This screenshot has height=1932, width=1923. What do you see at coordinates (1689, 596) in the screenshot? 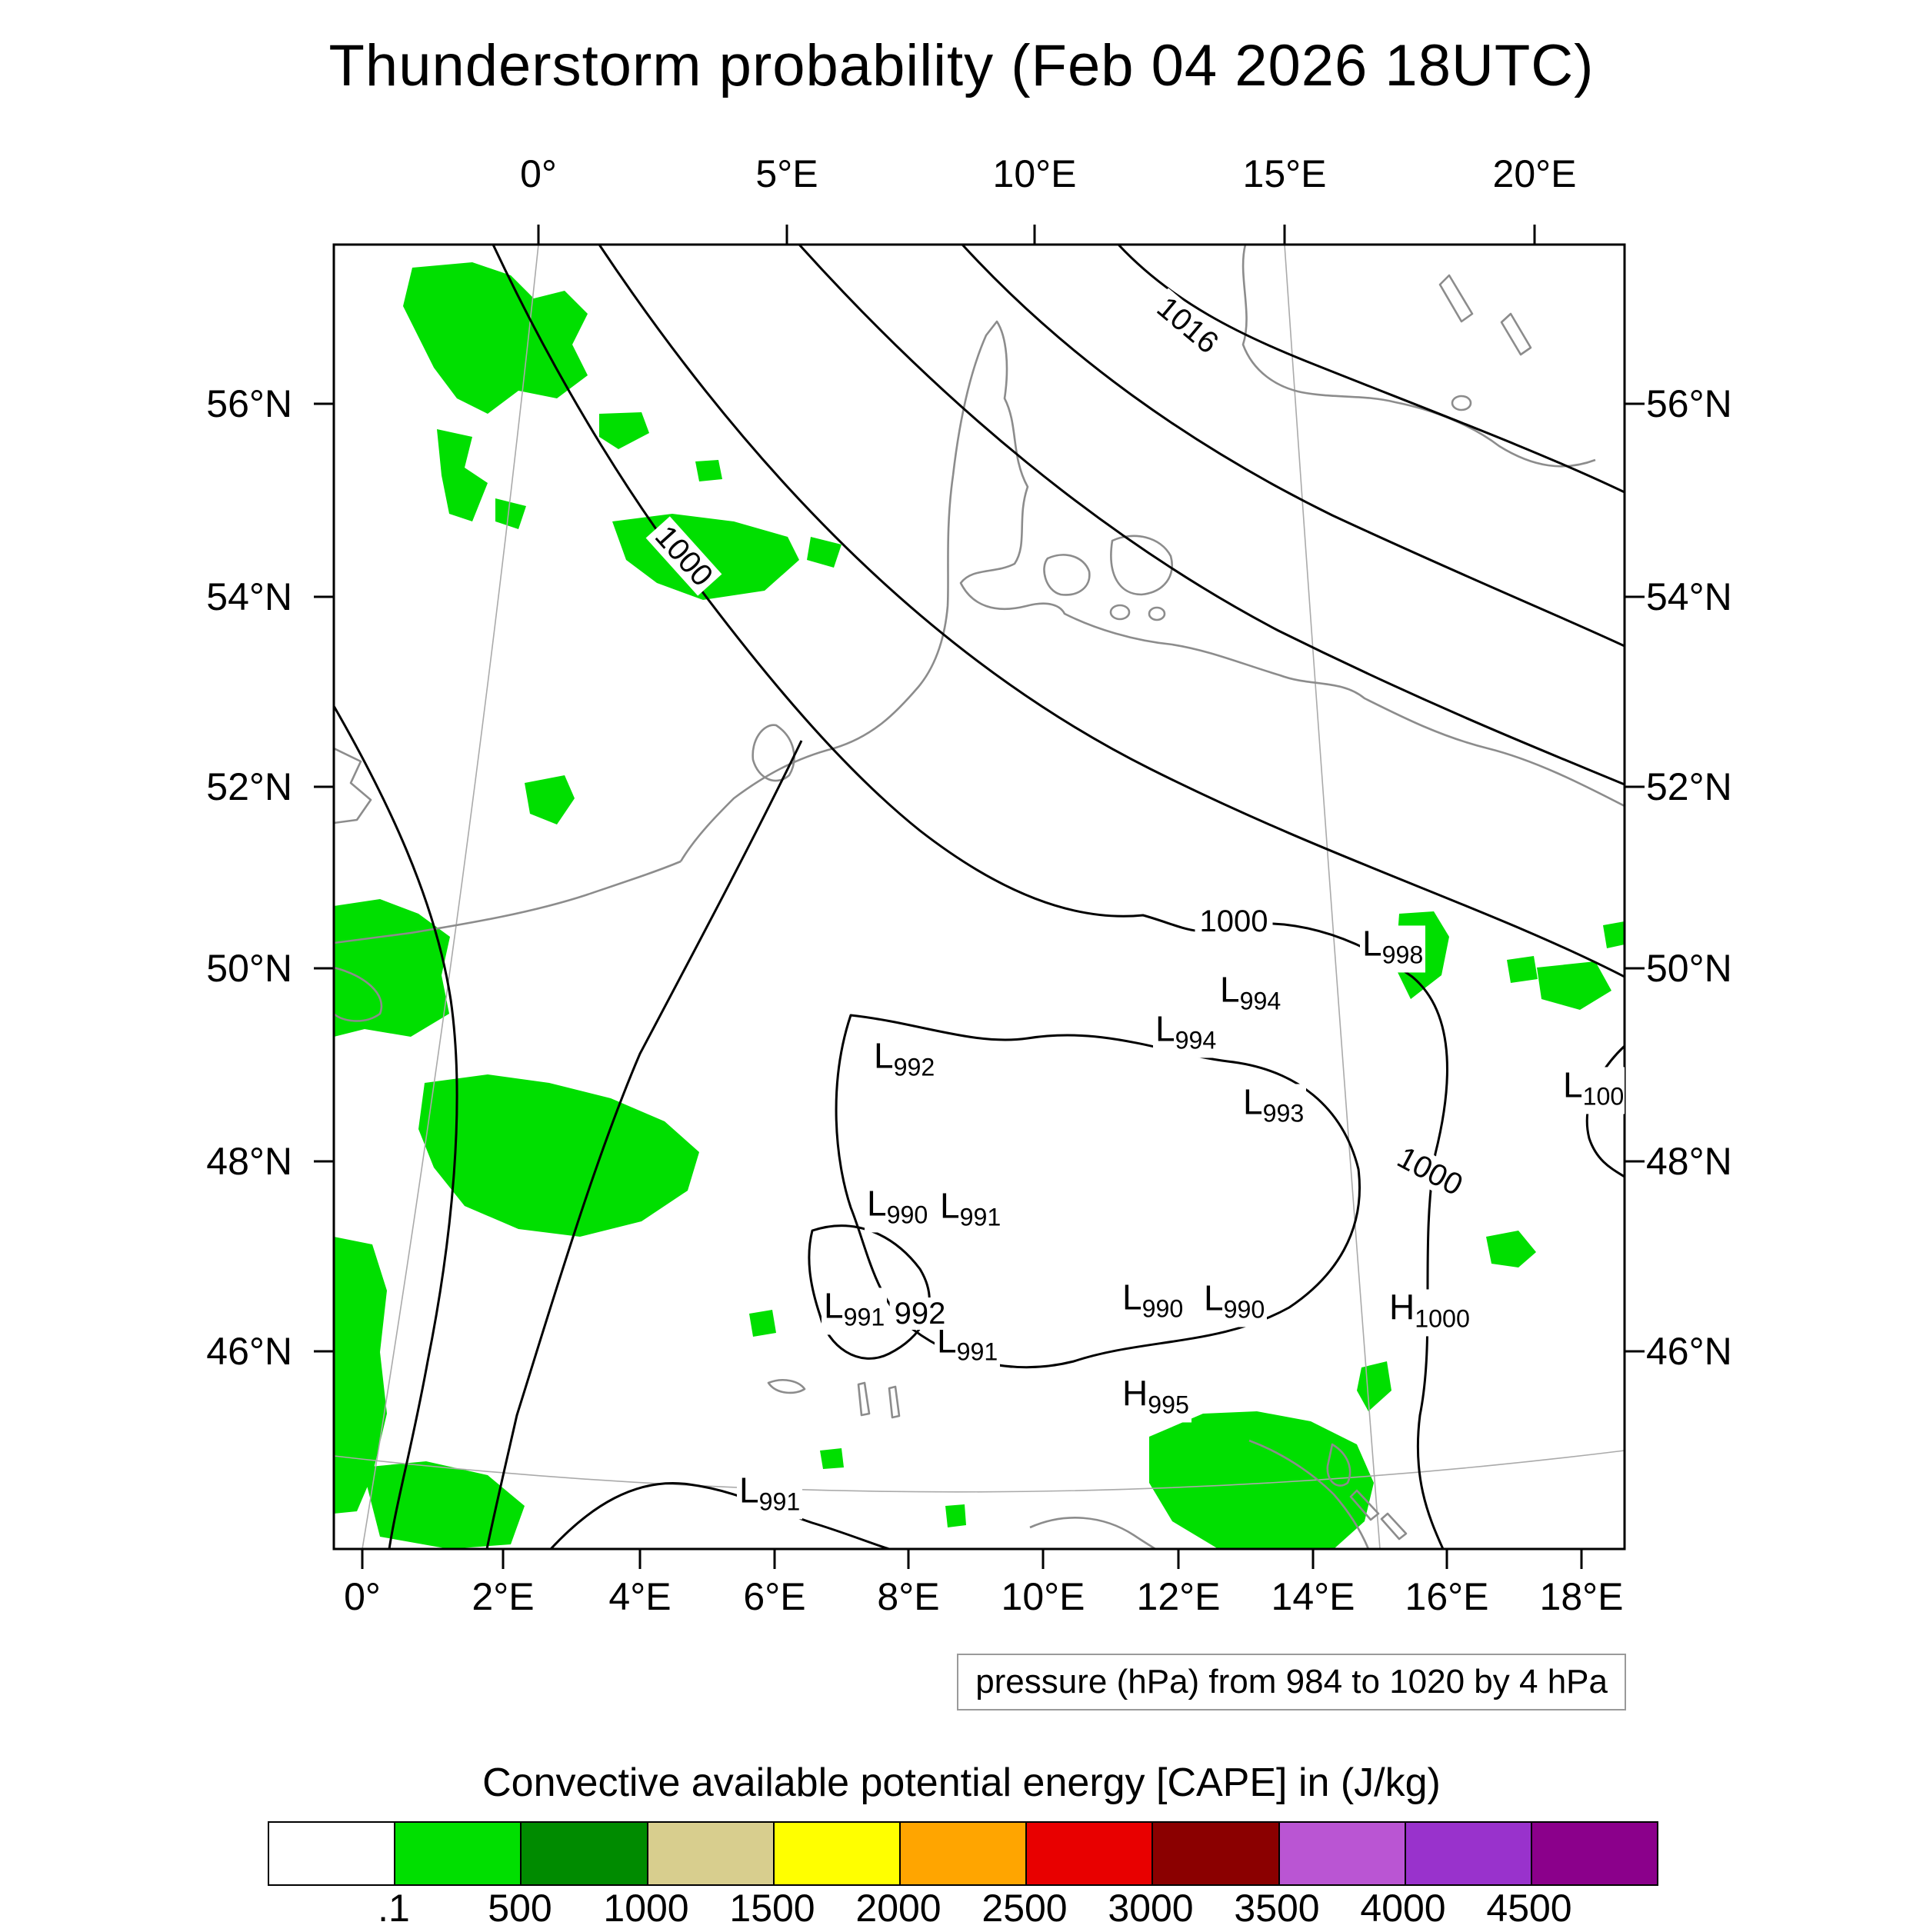
I see `axis-right-label: 54°N` at bounding box center [1689, 596].